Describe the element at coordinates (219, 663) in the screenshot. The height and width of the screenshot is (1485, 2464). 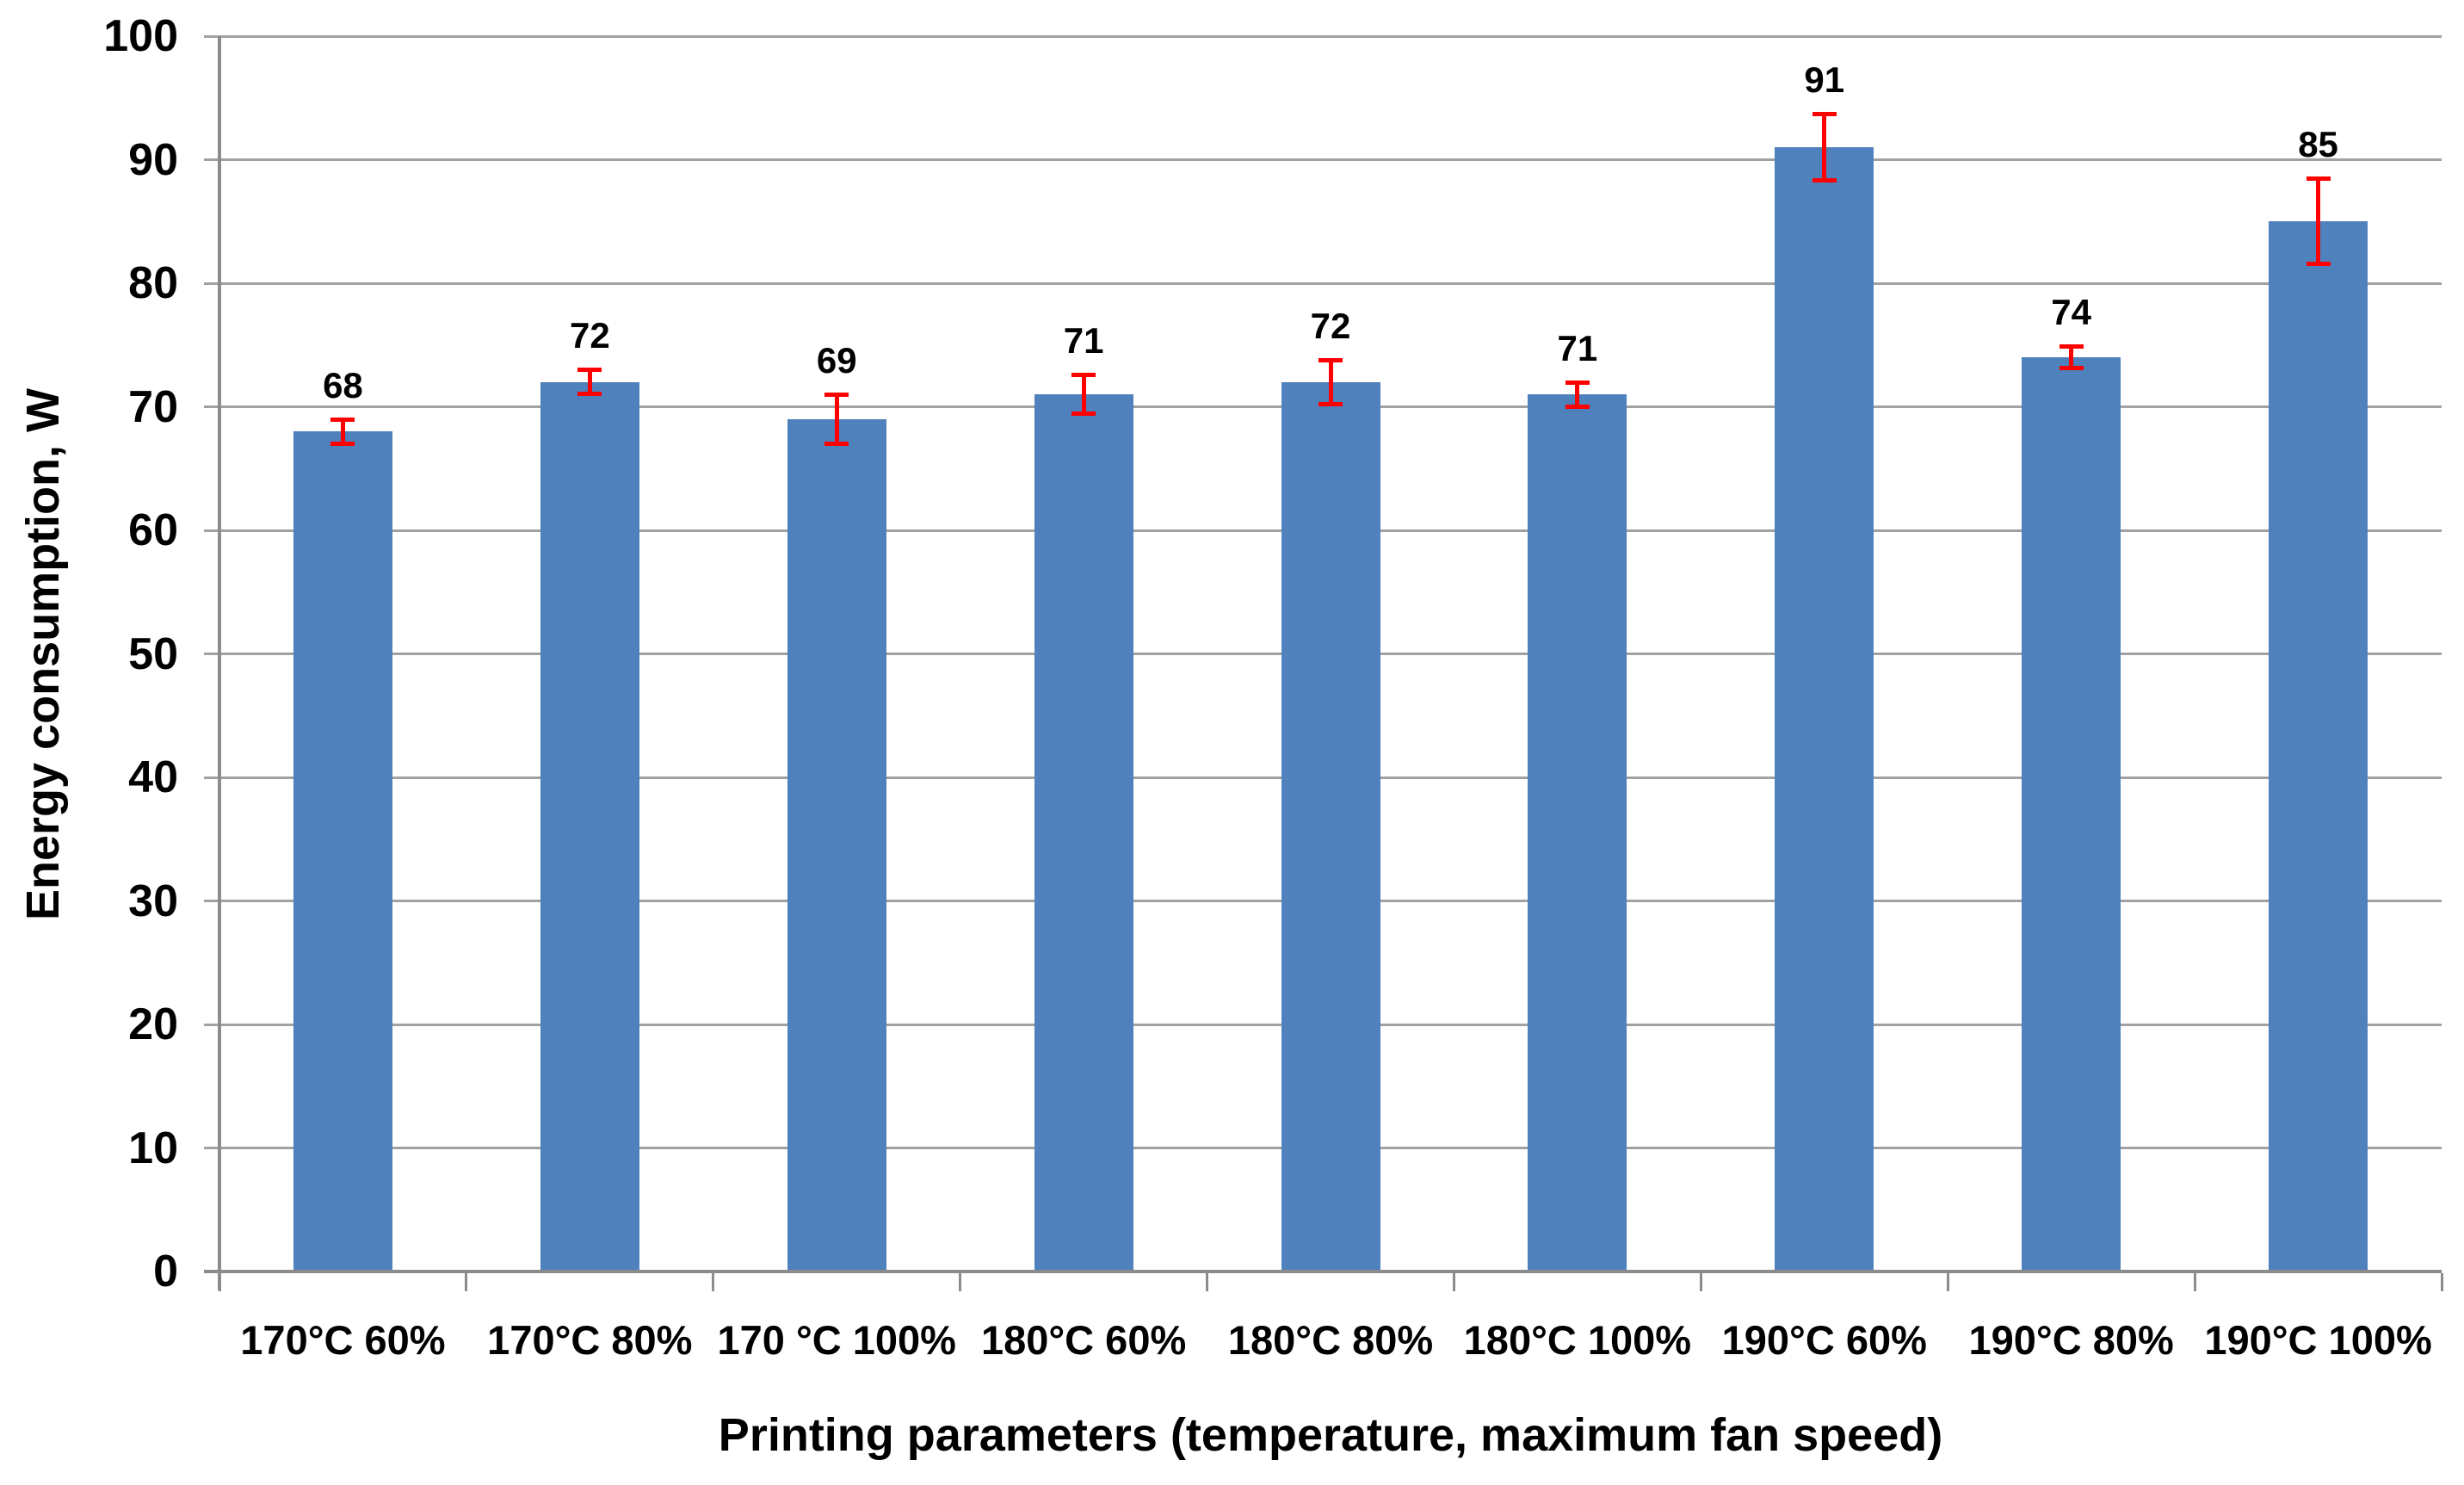
I see `y-axis-line` at that location.